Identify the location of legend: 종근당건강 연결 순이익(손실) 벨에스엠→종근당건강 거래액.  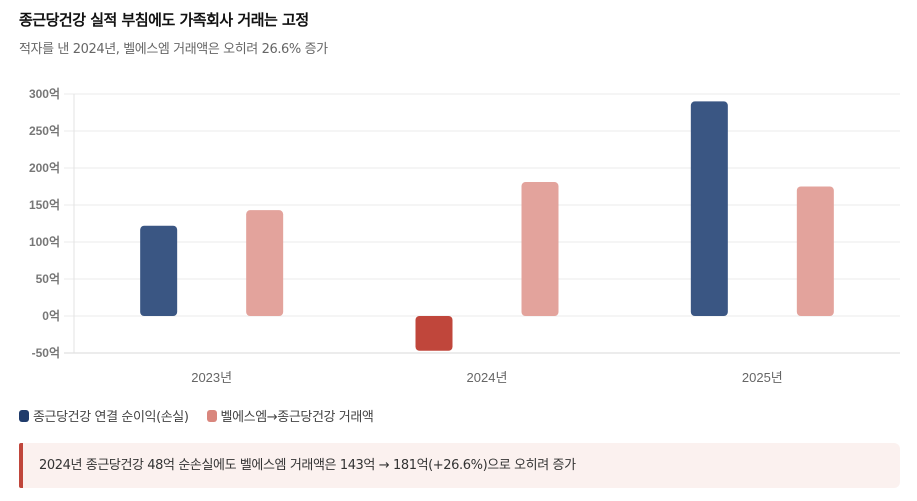
(196, 415).